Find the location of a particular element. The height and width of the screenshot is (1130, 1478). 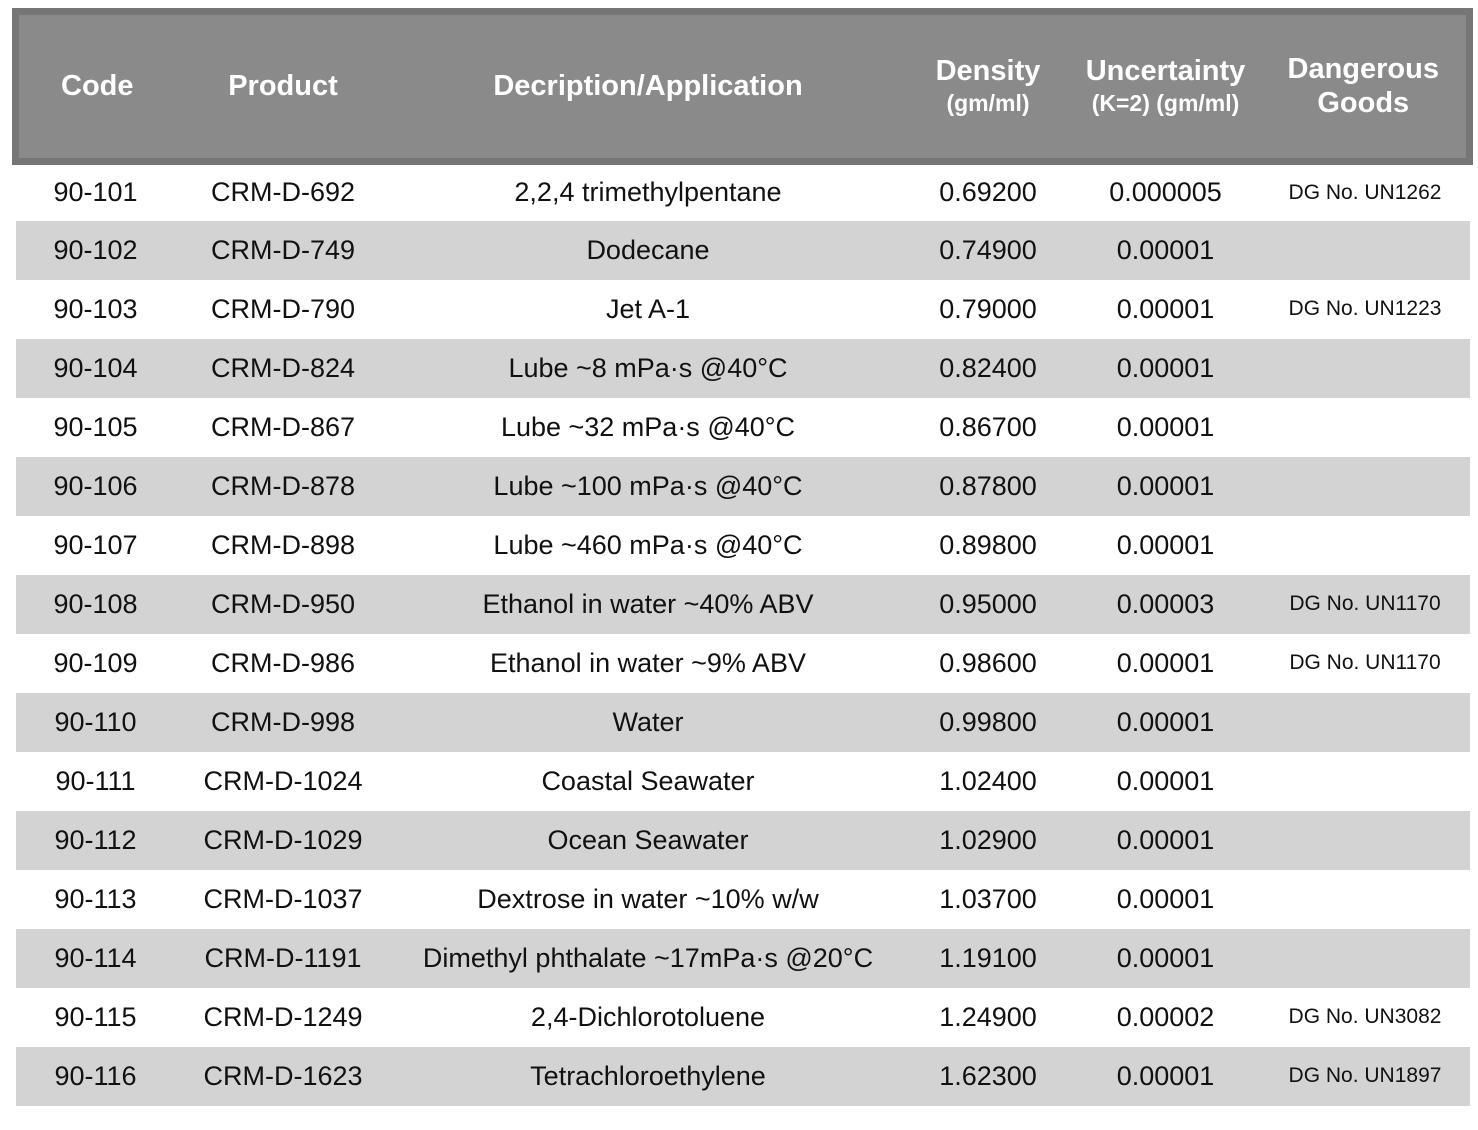

cell-uncertainty: 0.00002 is located at coordinates (1165, 1016).